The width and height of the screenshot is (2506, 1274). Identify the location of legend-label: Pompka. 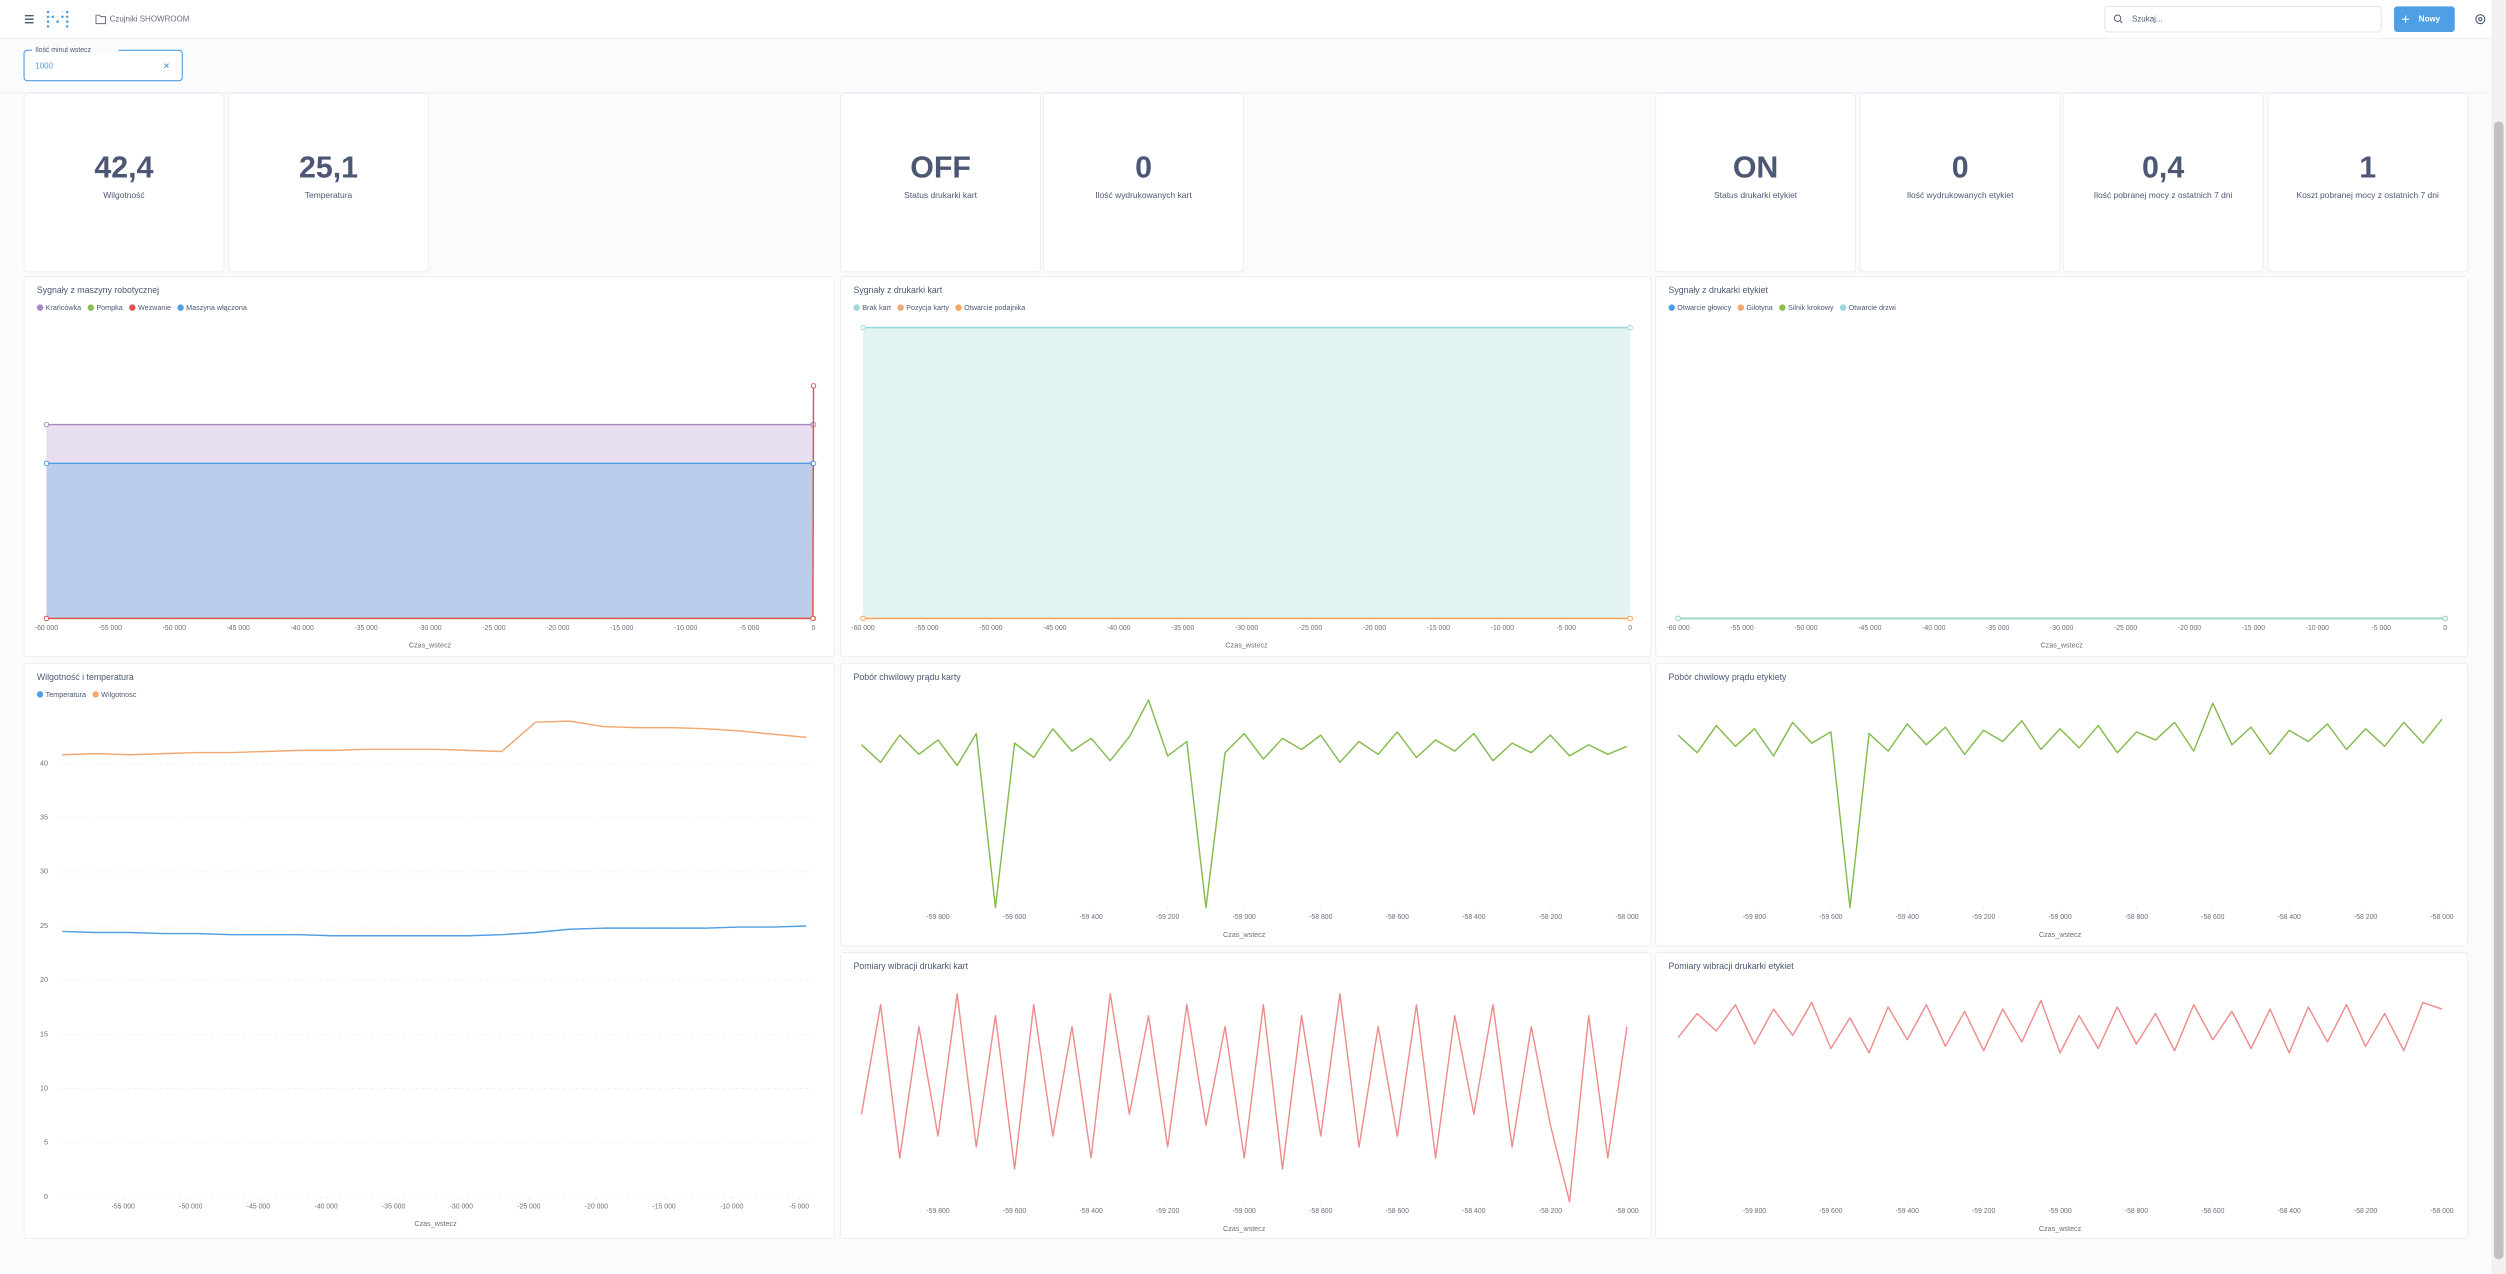
(109, 307).